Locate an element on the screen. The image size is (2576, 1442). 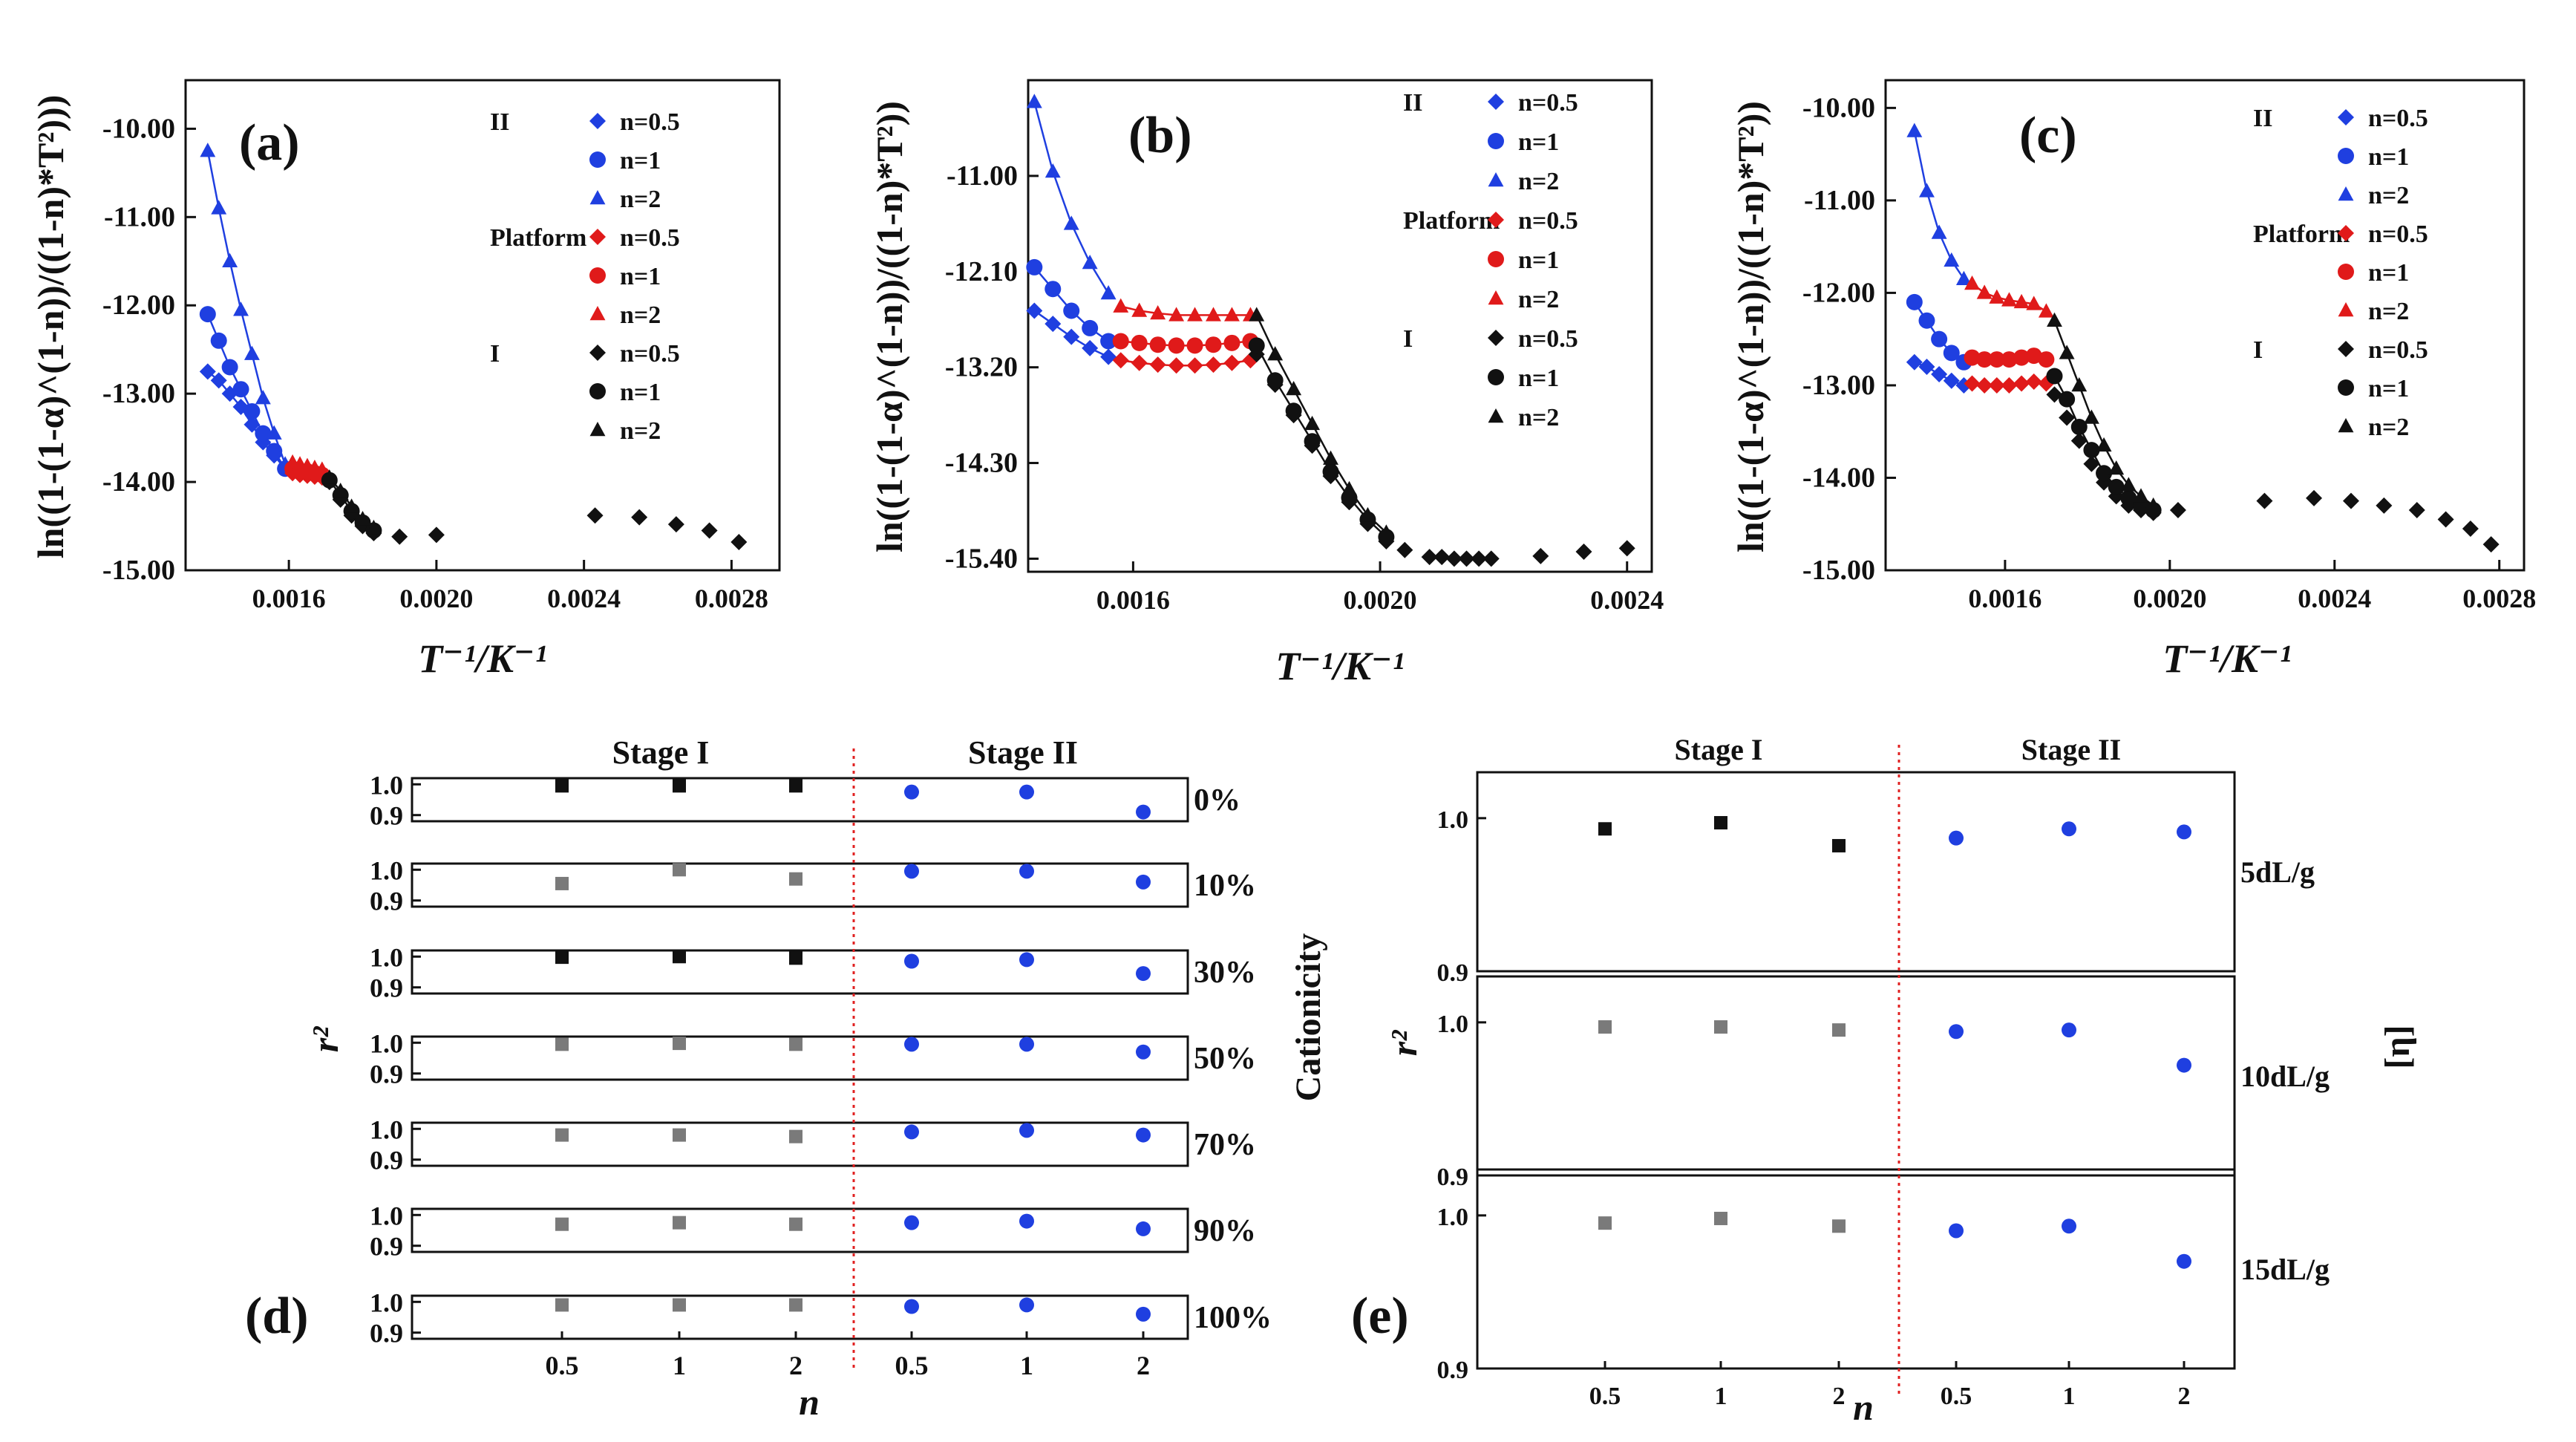
x-tick-label: 0.0016 is located at coordinates (2004, 599).